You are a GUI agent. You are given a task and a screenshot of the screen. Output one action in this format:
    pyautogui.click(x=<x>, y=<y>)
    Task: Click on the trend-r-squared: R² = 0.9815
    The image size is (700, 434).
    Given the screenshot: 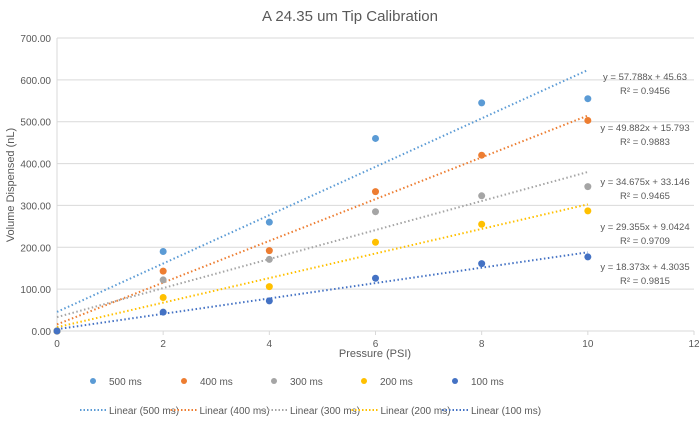 What is the action you would take?
    pyautogui.click(x=645, y=281)
    